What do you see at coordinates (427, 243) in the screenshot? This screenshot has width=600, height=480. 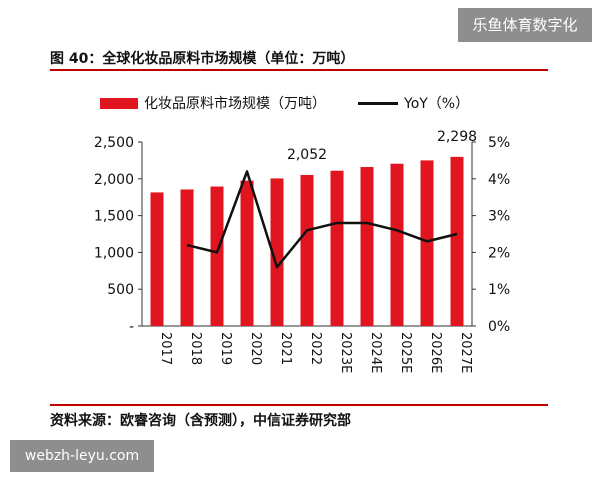 I see `bar-2026E` at bounding box center [427, 243].